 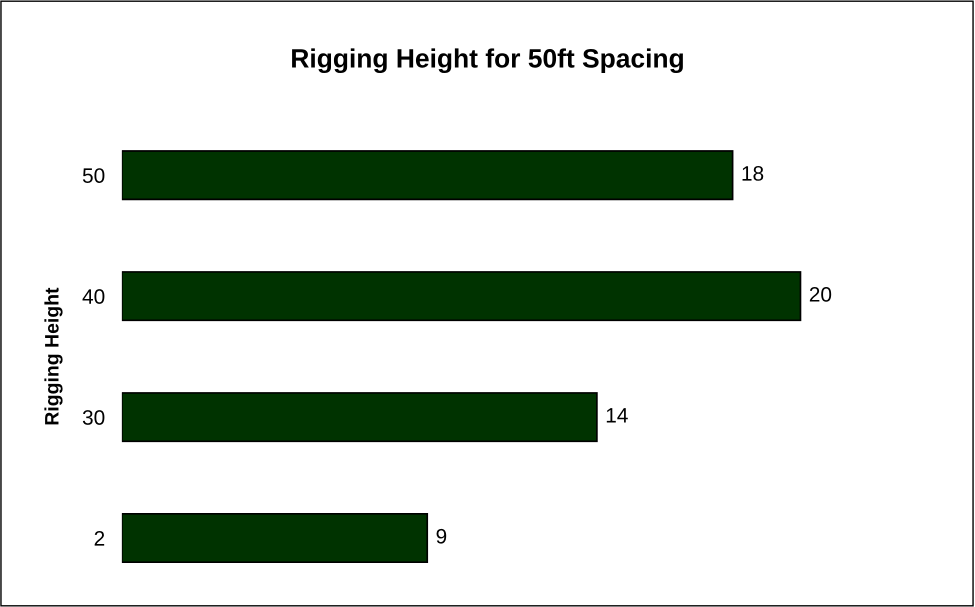 I want to click on chart-title: Rigging Height for 50ft Spacing, so click(x=487, y=61).